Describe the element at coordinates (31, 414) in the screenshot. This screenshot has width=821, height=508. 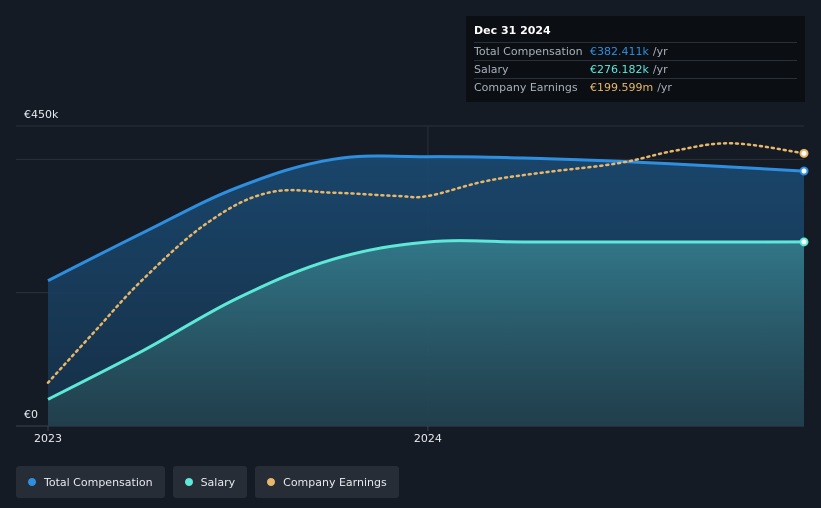
I see `y-tick-label: €0` at that location.